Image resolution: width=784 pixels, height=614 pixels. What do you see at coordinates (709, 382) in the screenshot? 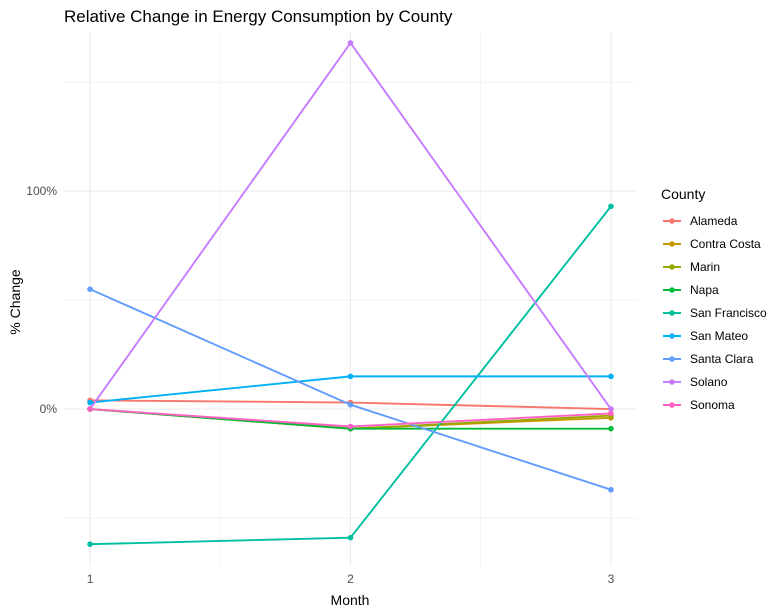
I see `legend-label: Solano` at bounding box center [709, 382].